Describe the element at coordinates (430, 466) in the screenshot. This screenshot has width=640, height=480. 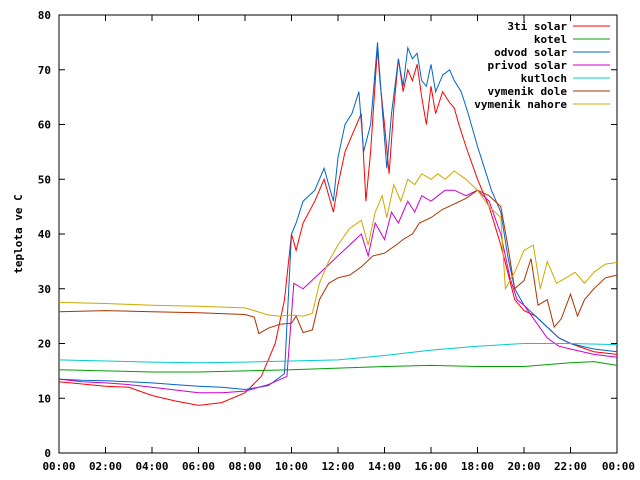
I see `x-tick-label: 16:00` at that location.